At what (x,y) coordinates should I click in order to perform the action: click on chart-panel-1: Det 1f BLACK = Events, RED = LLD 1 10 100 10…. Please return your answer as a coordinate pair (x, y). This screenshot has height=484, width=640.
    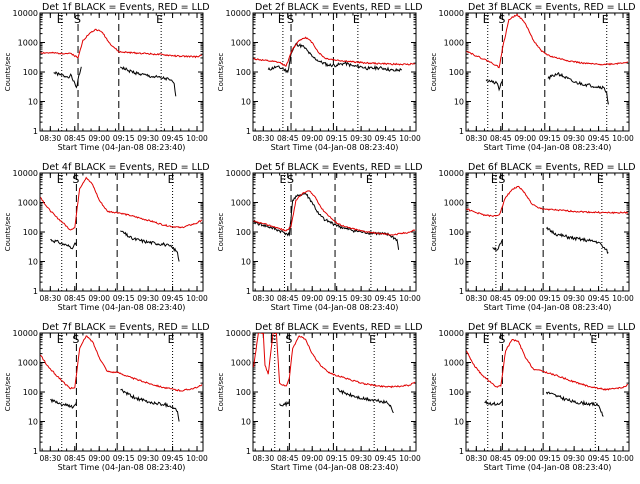
    Looking at the image, I should click on (107, 77).